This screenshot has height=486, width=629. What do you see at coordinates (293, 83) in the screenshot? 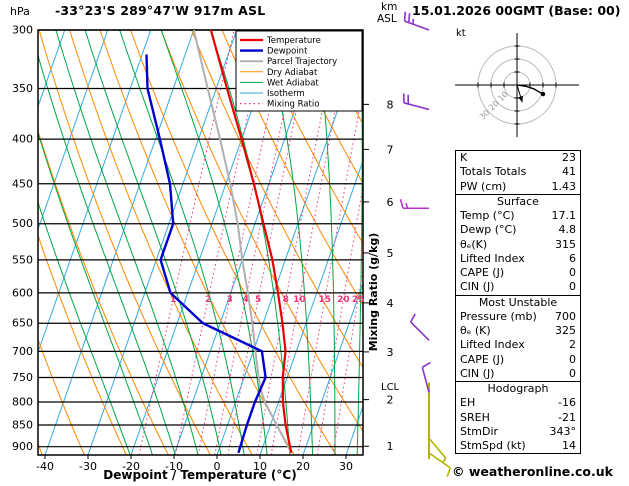
I see `svg-text: Wet Adiabat` at bounding box center [293, 83].